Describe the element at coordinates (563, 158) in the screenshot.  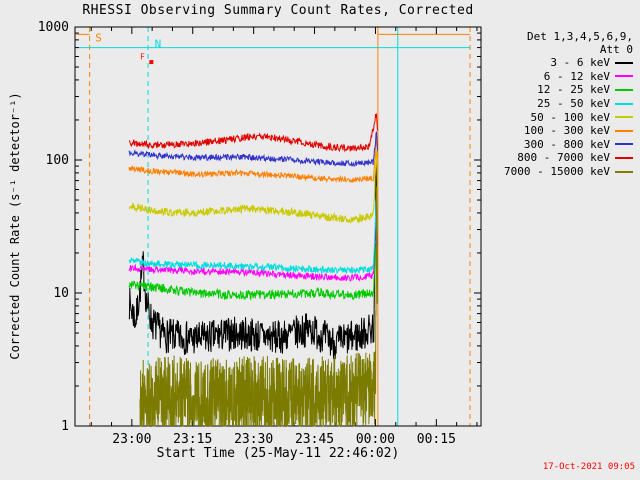
I see `legend-item-label: 800 - 7000 keV` at that location.